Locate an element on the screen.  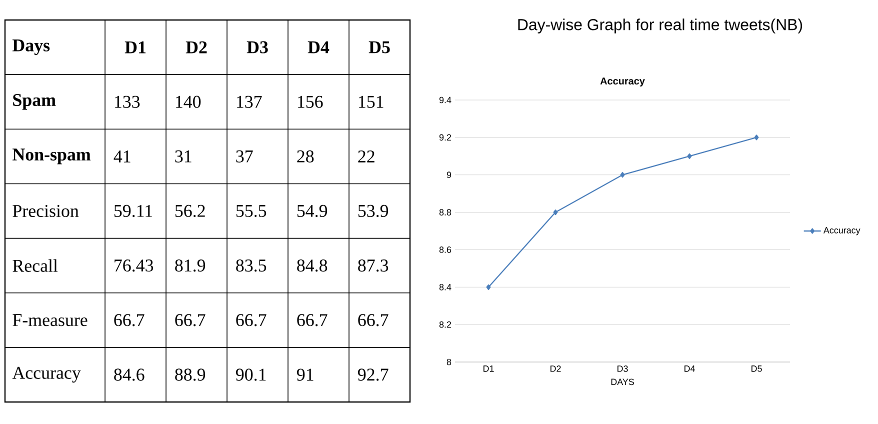
y-tick-label: Recall is located at coordinates (35, 265).